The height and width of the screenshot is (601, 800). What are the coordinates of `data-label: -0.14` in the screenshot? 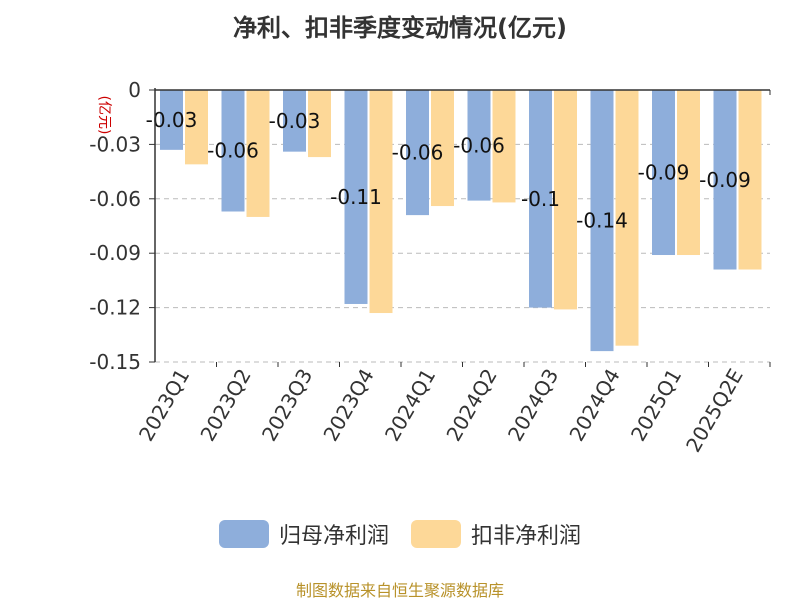 It's located at (602, 221).